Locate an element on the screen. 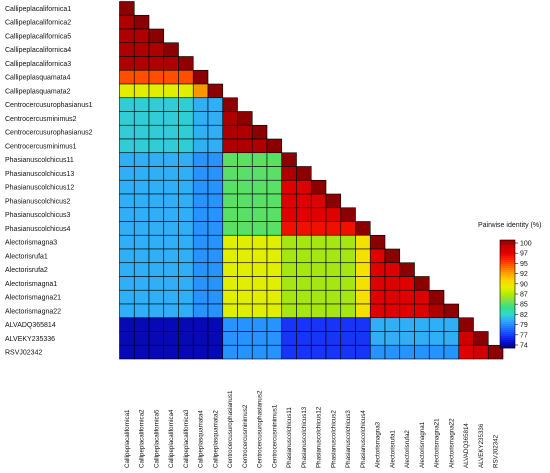 Image resolution: width=550 pixels, height=473 pixels. legend-tick-label: 92 is located at coordinates (524, 274).